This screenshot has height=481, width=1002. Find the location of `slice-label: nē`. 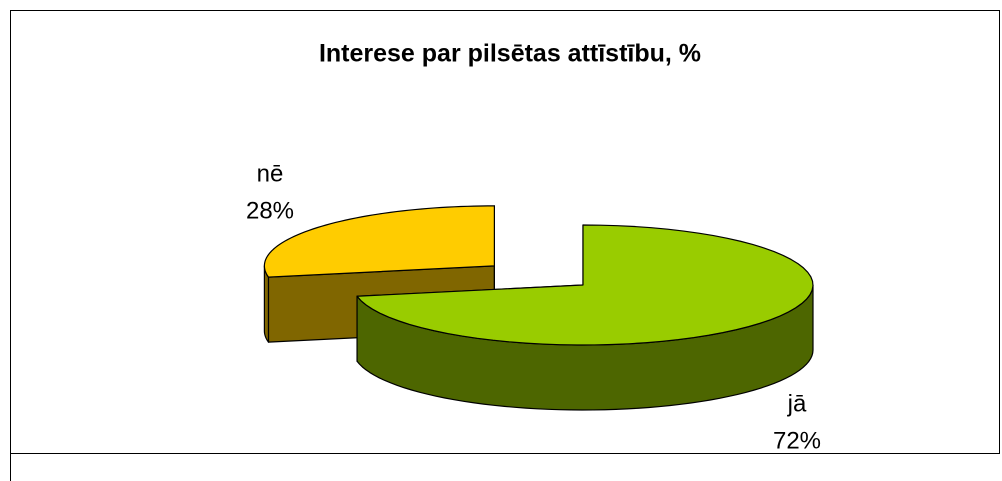

slice-label: nē is located at coordinates (270, 173).